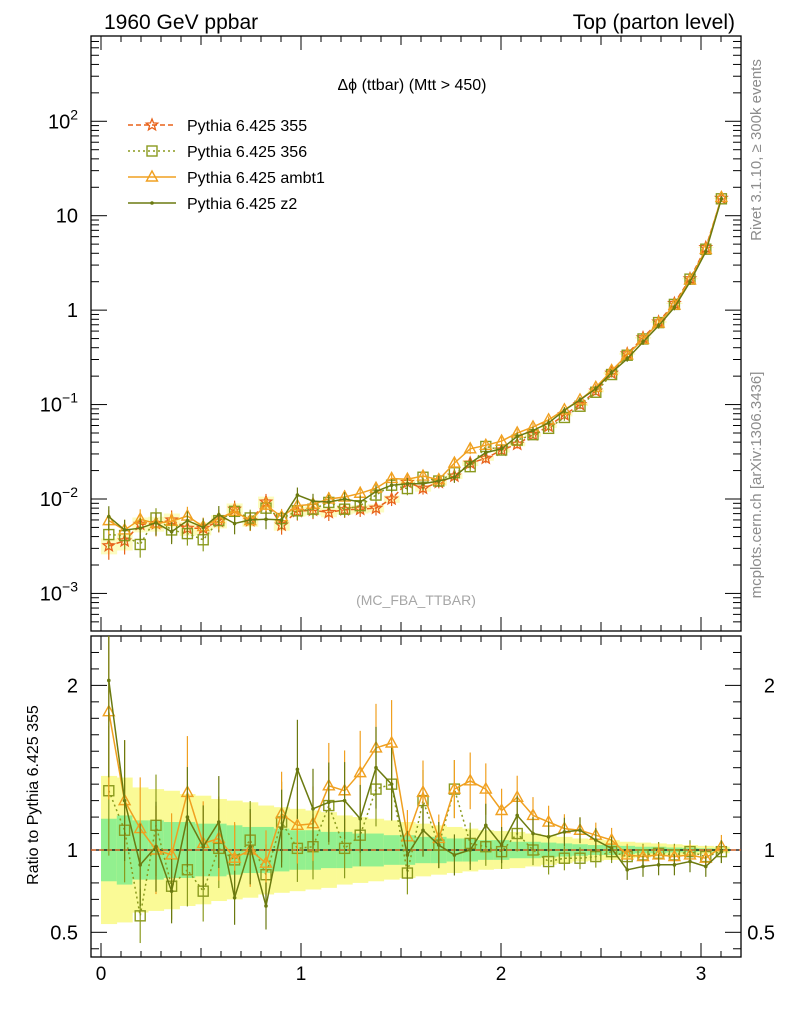 This screenshot has height=1024, width=786. What do you see at coordinates (59, 497) in the screenshot?
I see `main-y-tick-label: 10⁻²` at bounding box center [59, 497].